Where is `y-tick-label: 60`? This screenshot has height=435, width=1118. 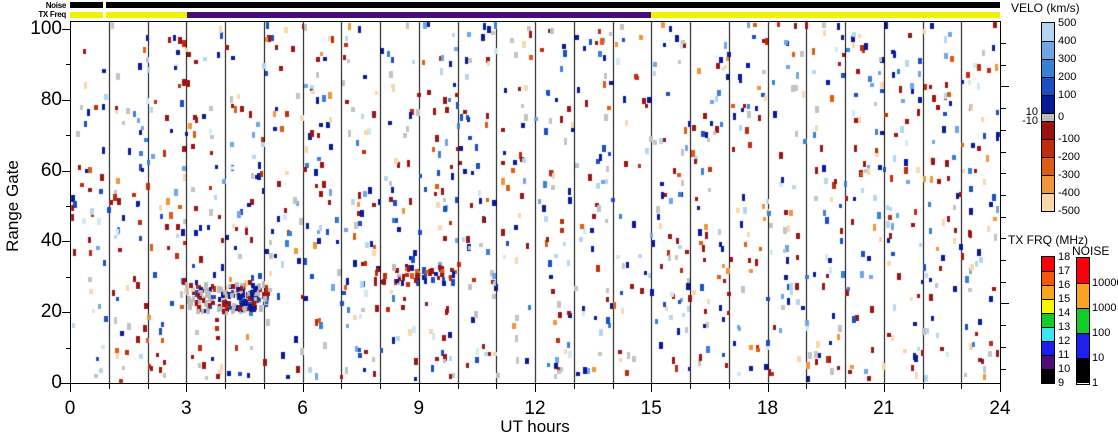
y-tick-label: 60 is located at coordinates (51, 170).